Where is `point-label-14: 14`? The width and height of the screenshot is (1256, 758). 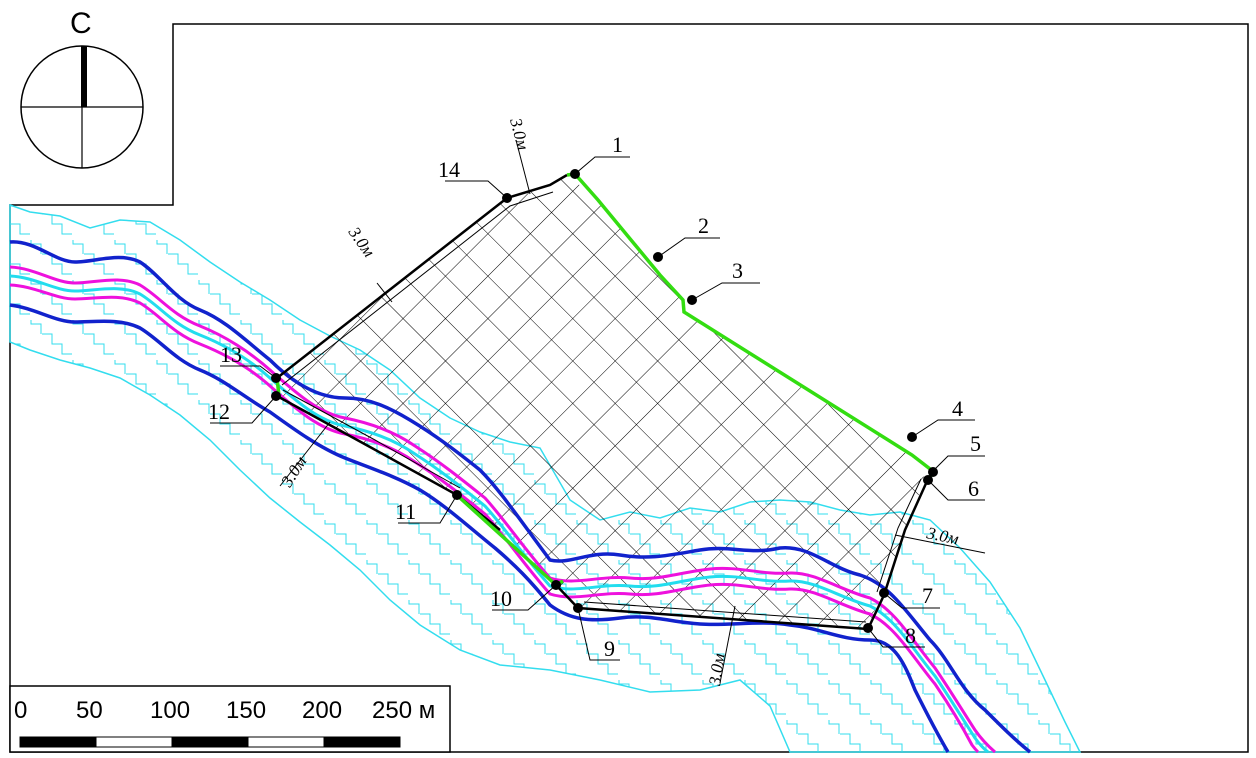 point-label-14: 14 is located at coordinates (449, 169).